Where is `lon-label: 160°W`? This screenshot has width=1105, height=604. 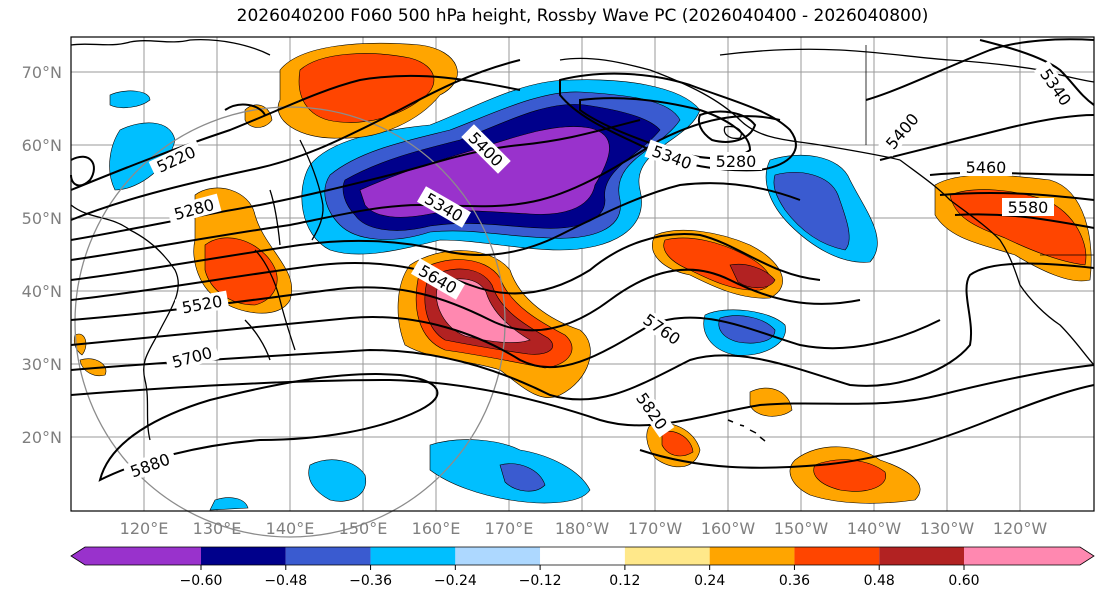 lon-label: 160°W is located at coordinates (728, 528).